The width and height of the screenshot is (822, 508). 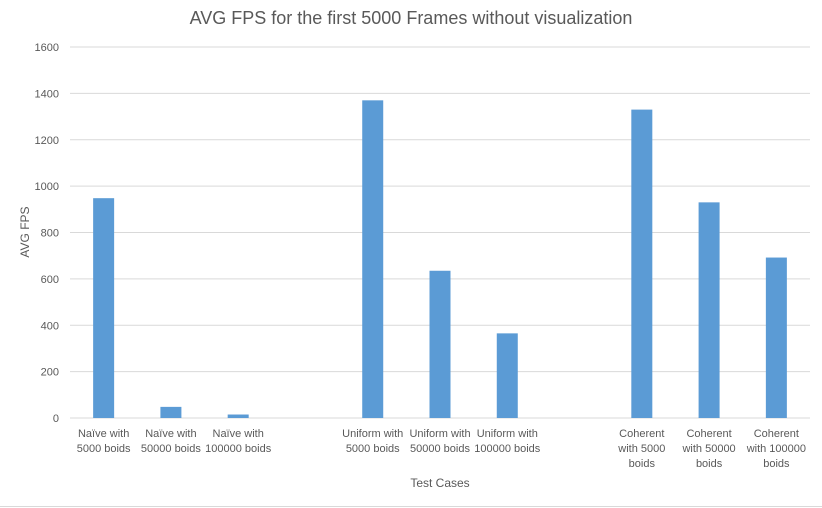 What do you see at coordinates (708, 449) in the screenshot?
I see `x-tick-label: with 50000` at bounding box center [708, 449].